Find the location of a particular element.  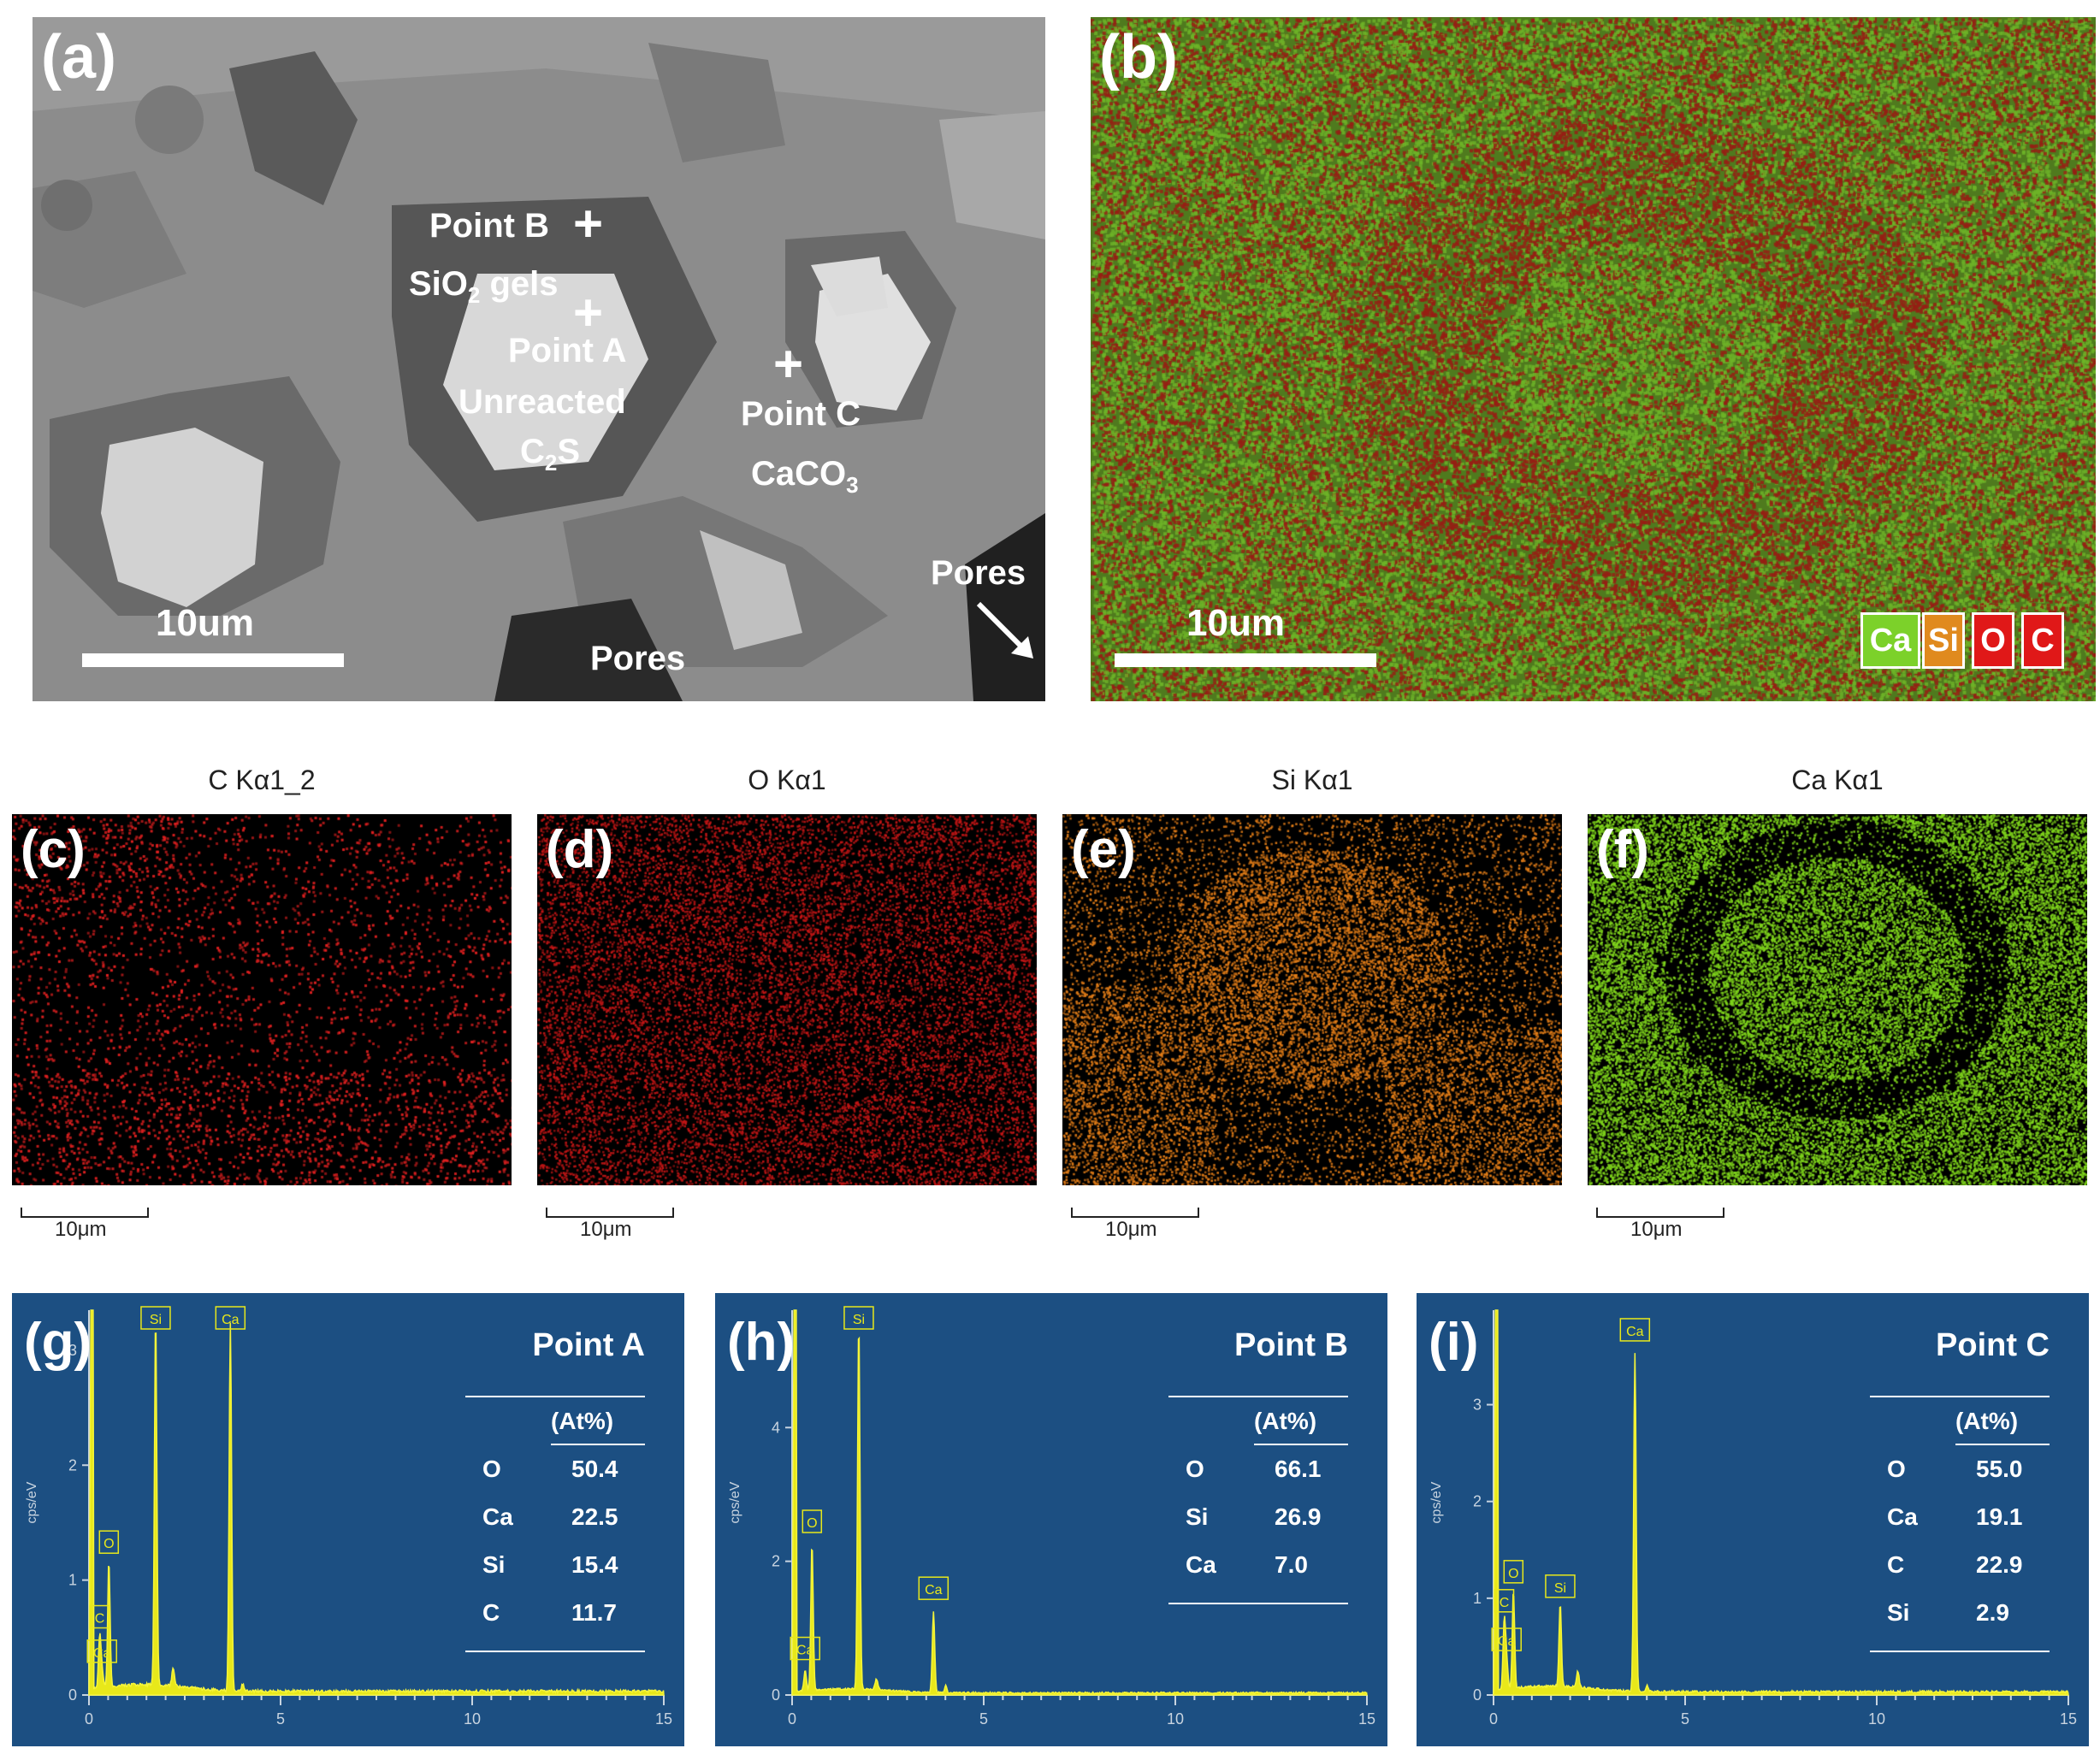

table-value: 7.0 is located at coordinates (1291, 1565).